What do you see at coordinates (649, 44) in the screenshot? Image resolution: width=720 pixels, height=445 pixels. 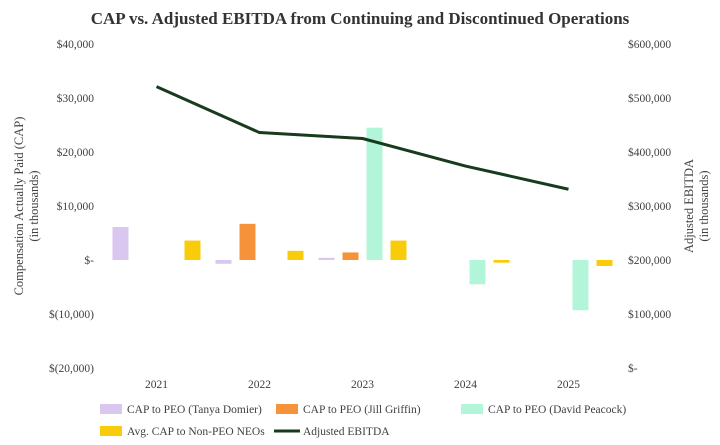 I see `right-tick-label: $600,000` at bounding box center [649, 44].